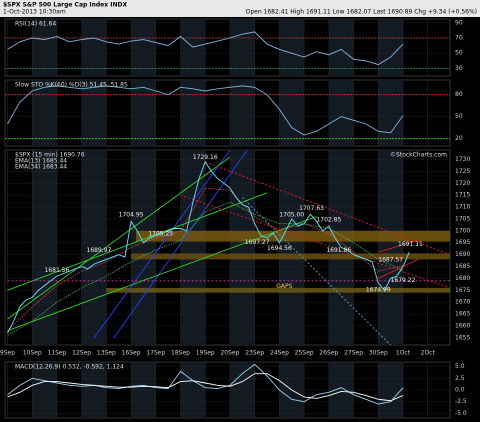  What do you see at coordinates (35, 24) in the screenshot?
I see `legend-entry: RSI(14) 61.64` at bounding box center [35, 24].